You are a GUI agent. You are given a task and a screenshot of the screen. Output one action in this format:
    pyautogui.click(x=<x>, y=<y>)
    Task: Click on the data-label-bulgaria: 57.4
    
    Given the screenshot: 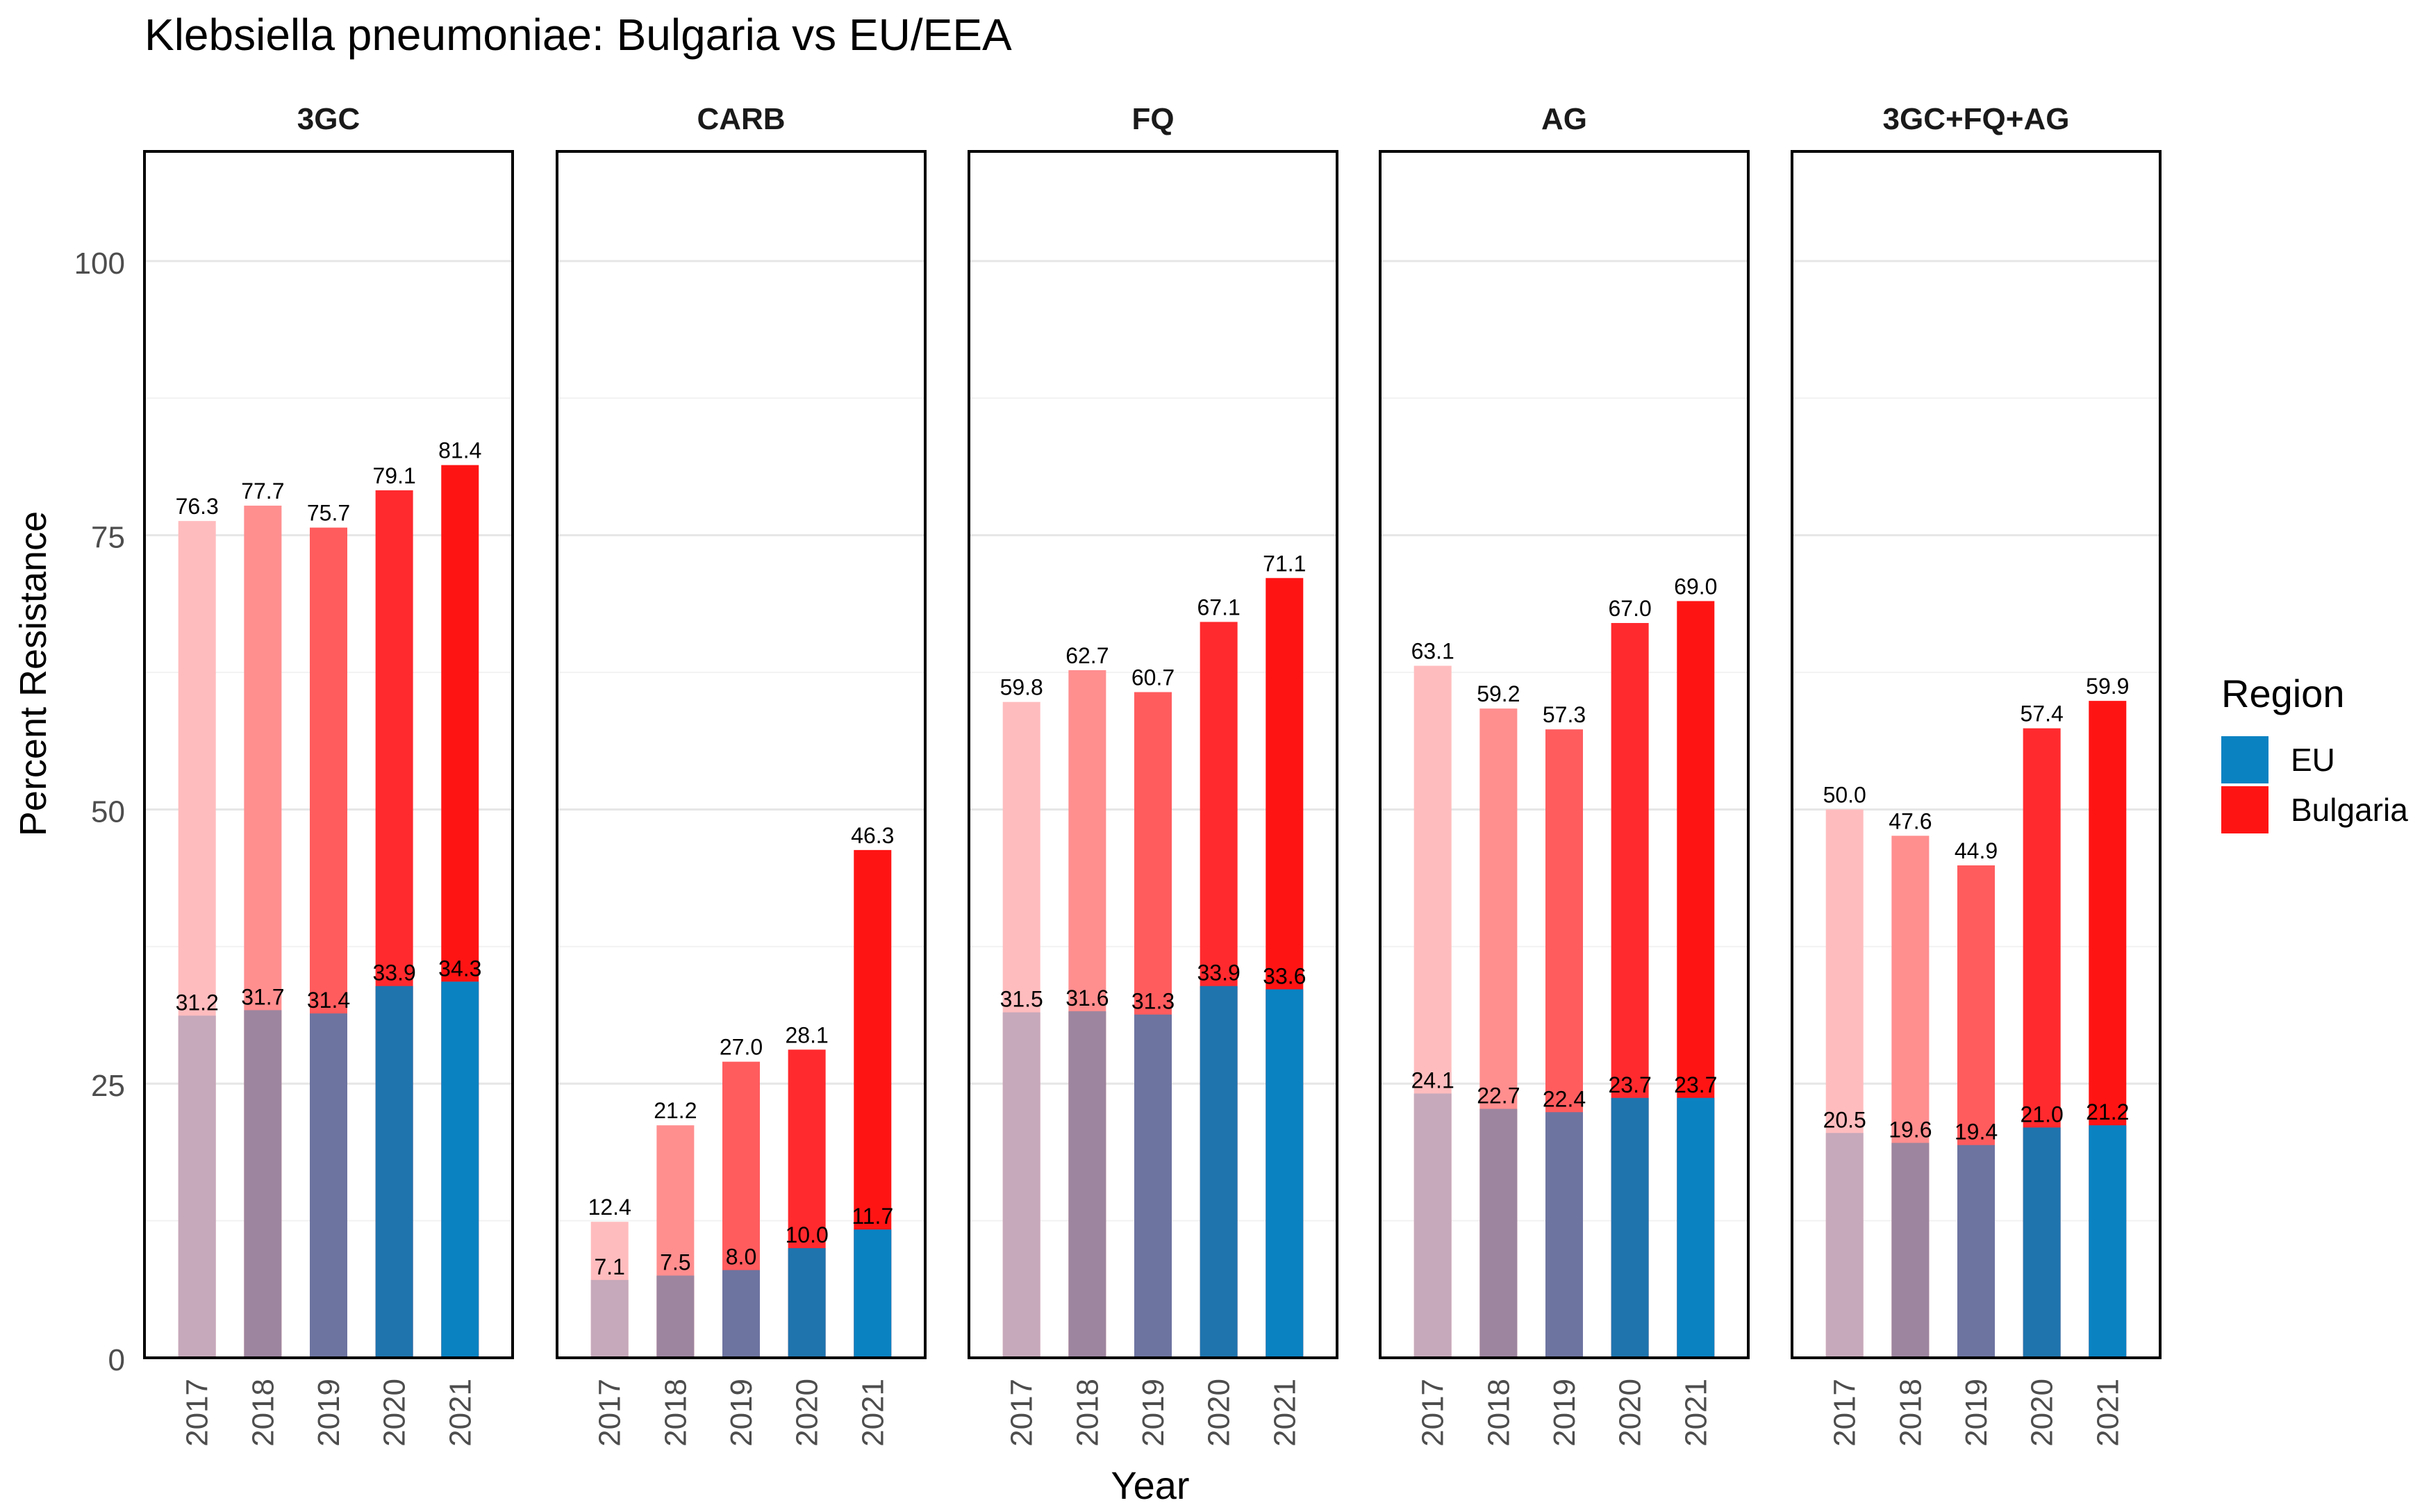 What is the action you would take?
    pyautogui.click(x=2042, y=714)
    